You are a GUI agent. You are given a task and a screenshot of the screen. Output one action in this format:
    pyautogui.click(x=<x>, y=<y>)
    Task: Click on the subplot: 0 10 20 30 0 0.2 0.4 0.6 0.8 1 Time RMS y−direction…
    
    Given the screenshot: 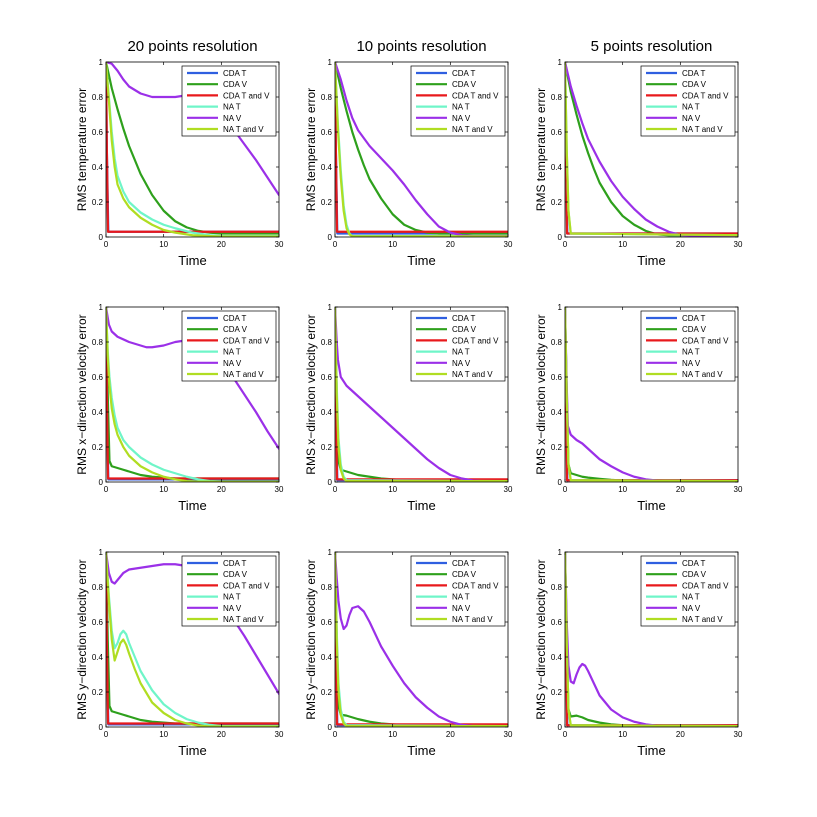 What is the action you would take?
    pyautogui.click(x=408, y=653)
    